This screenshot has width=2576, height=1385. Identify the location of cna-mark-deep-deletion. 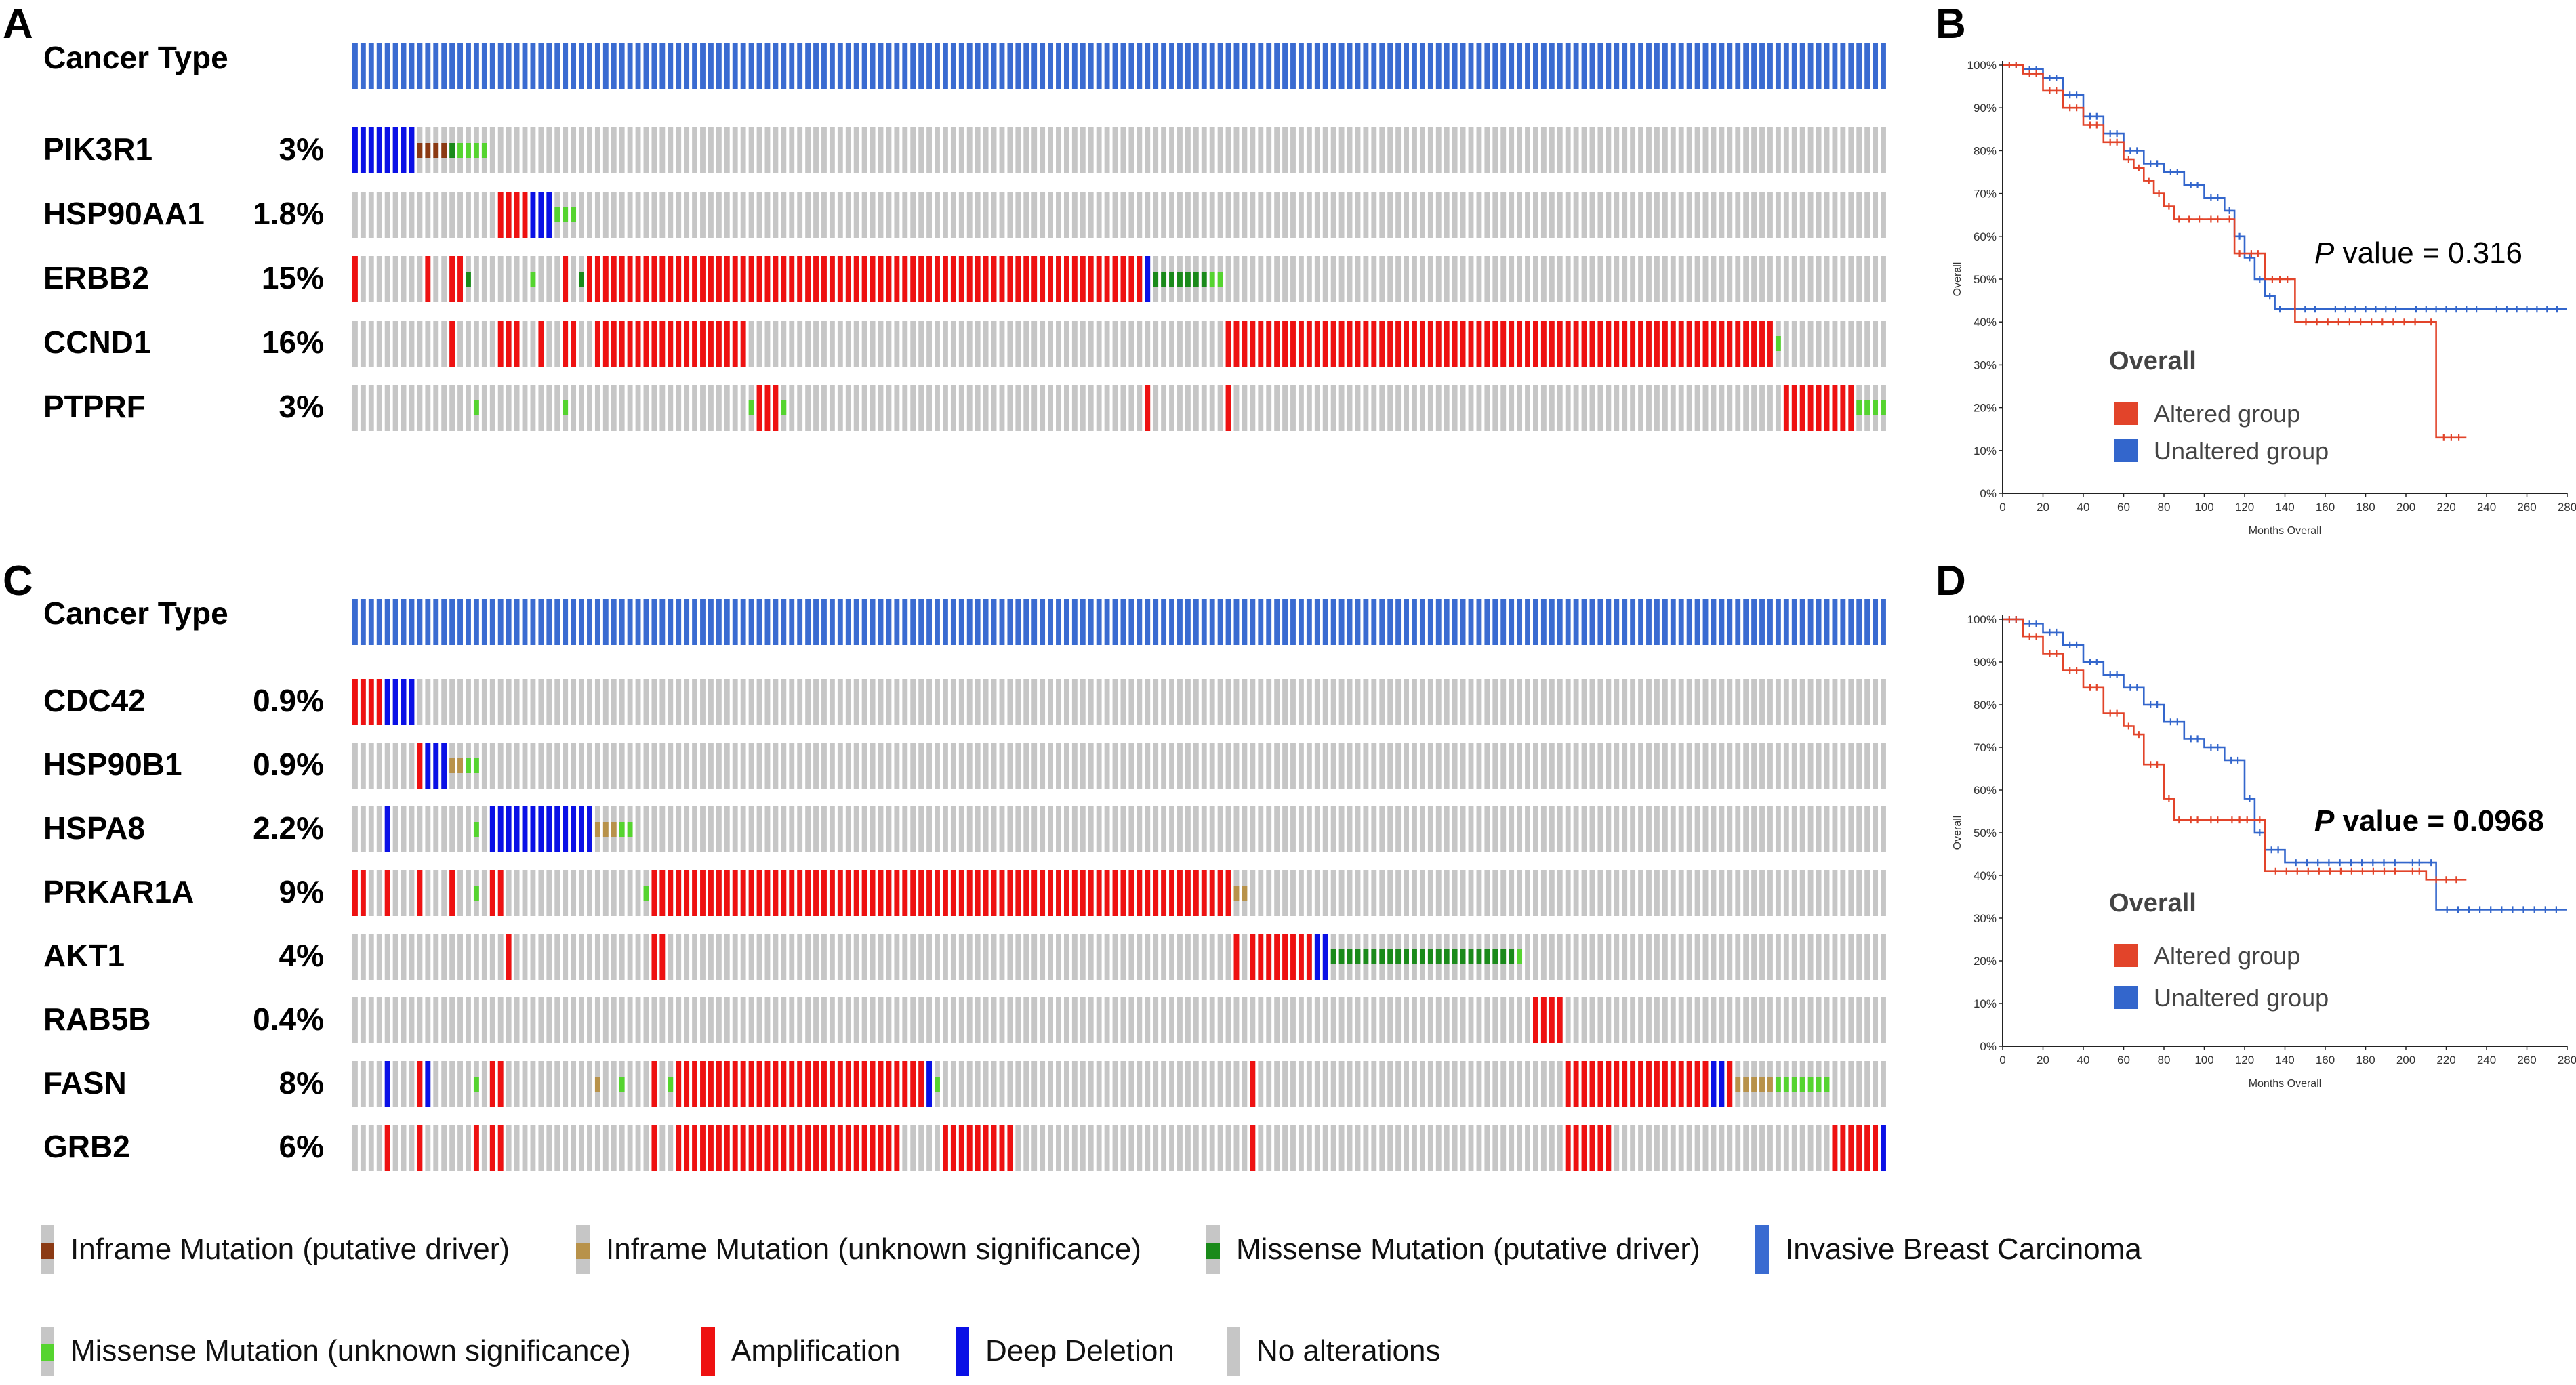
(436, 766).